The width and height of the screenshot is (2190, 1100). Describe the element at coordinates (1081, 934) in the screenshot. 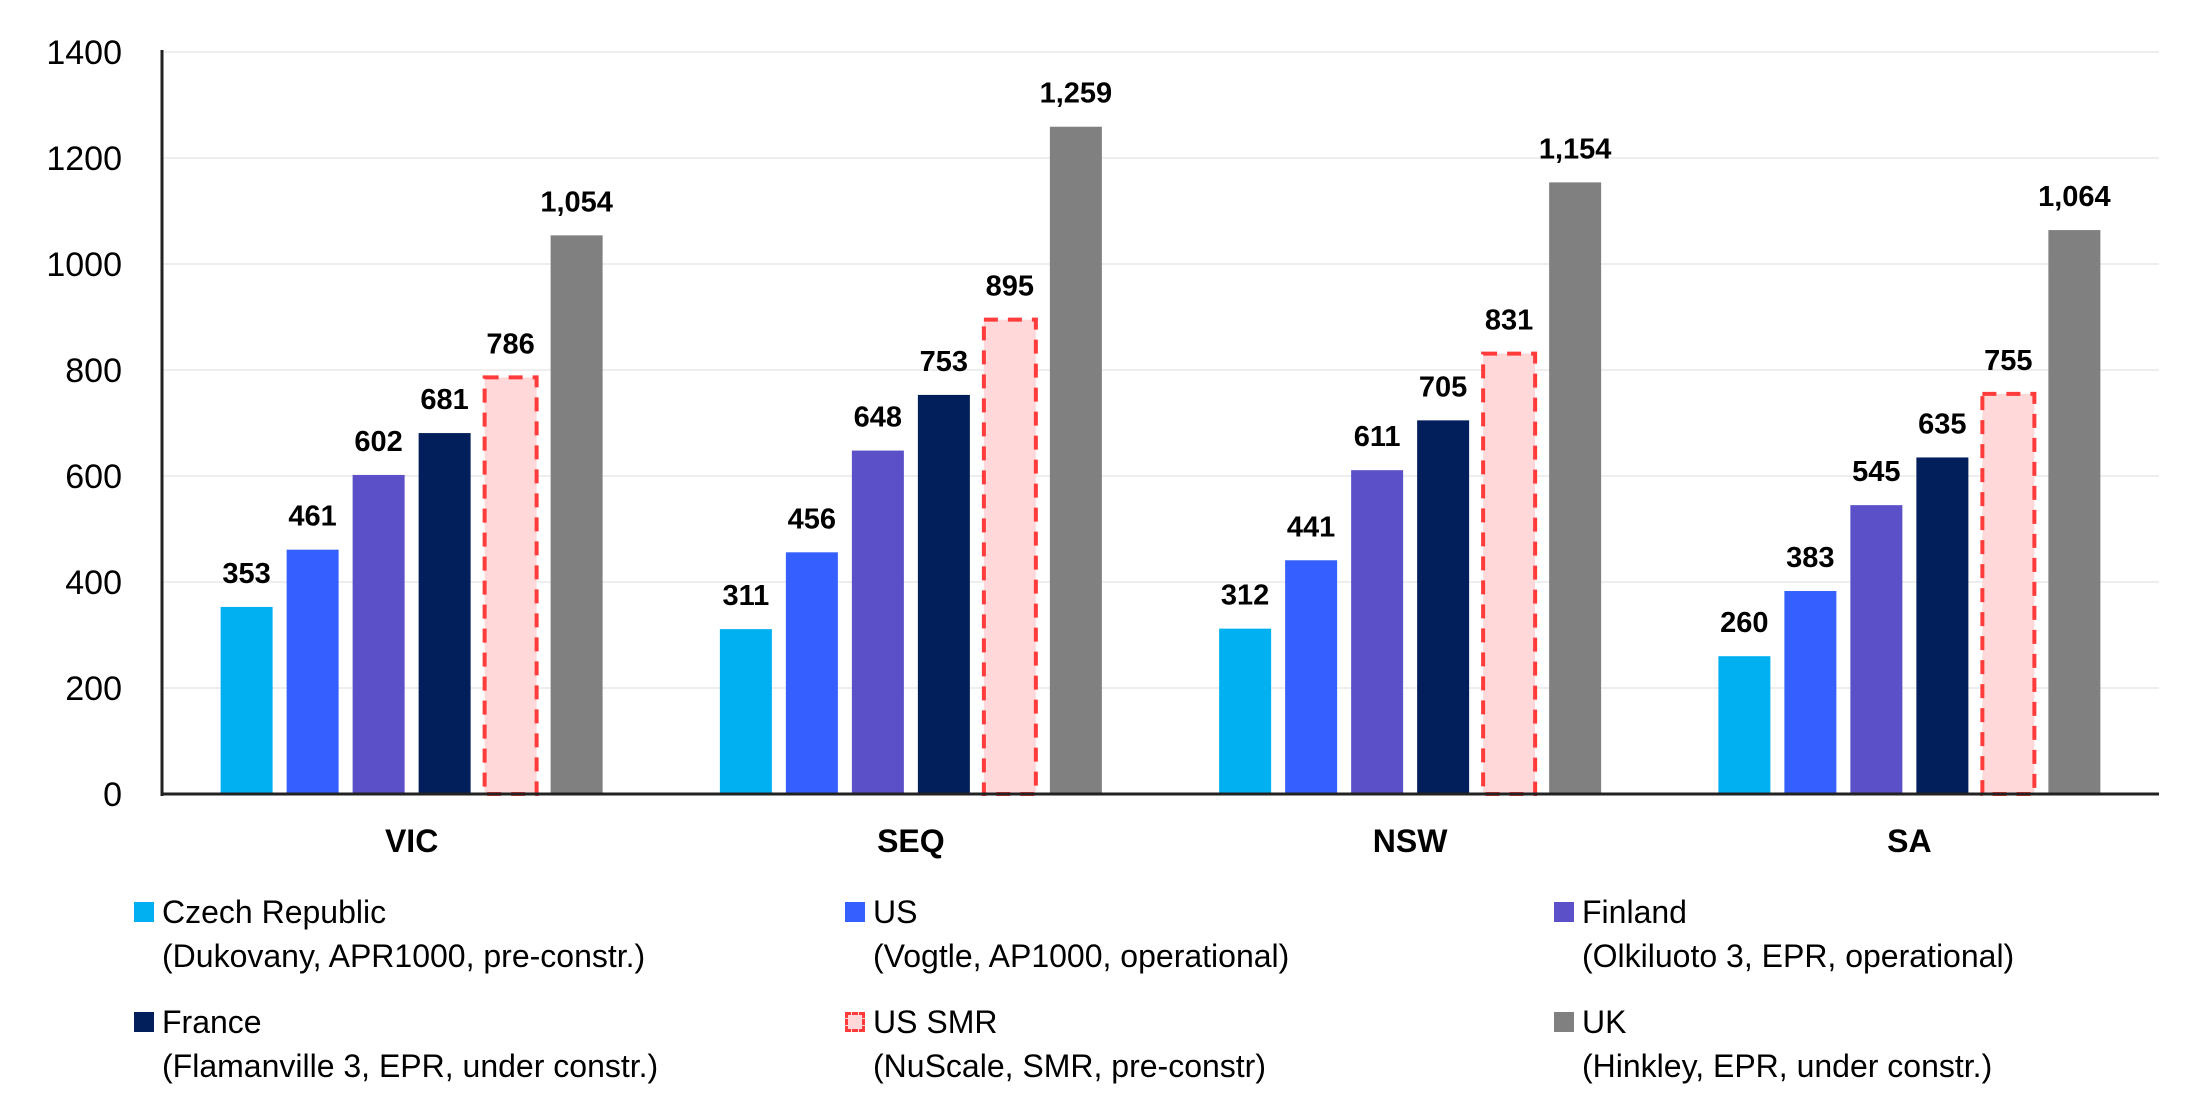

I see `legend-text: US (Vogtle, AP1000, operational)` at that location.